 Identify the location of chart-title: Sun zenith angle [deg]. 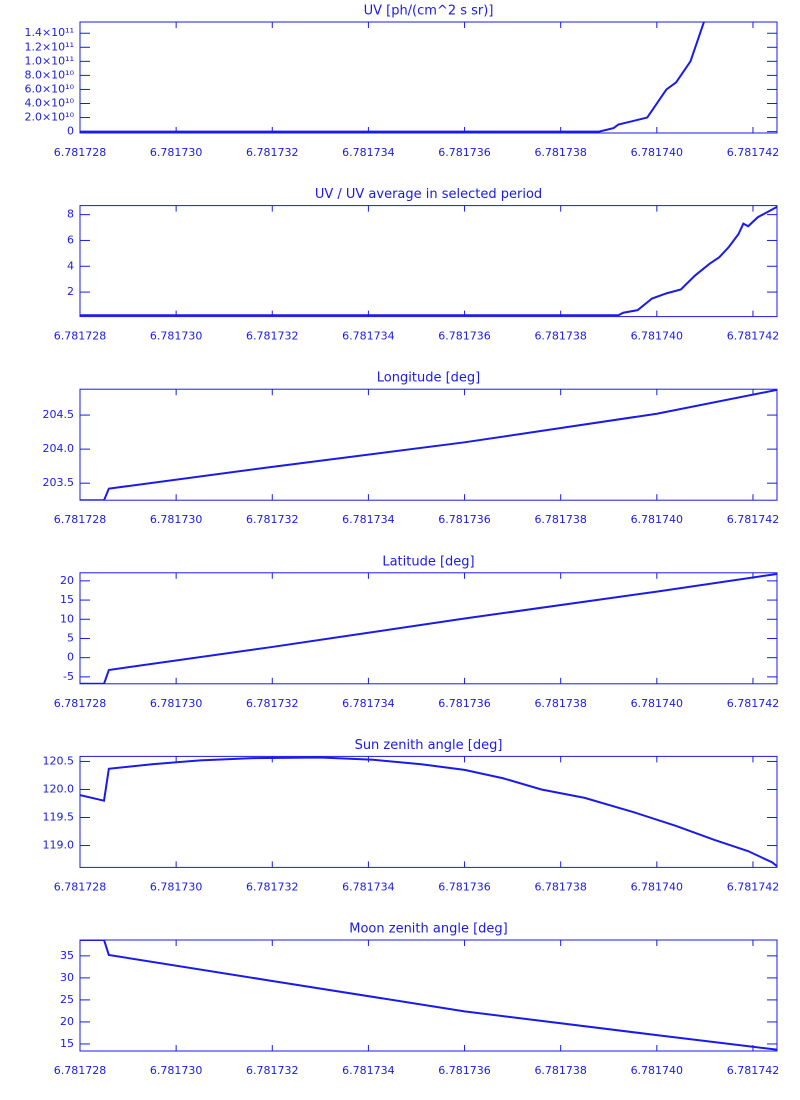
(429, 745).